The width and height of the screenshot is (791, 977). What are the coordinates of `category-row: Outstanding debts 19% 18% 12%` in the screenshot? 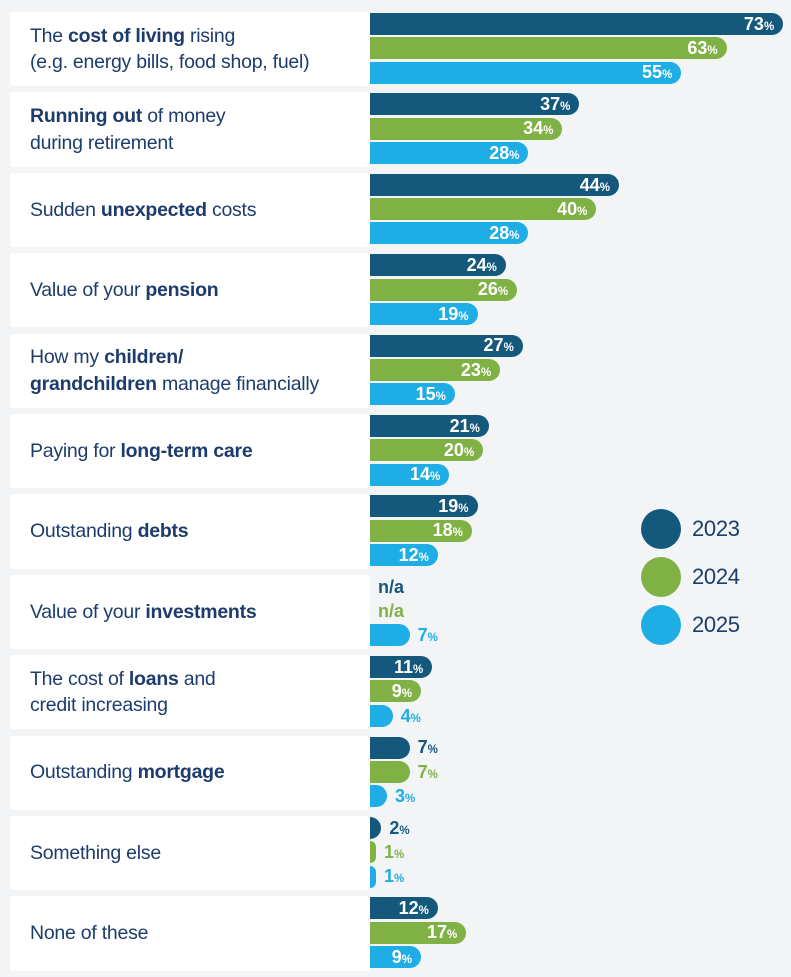 It's located at (395, 531).